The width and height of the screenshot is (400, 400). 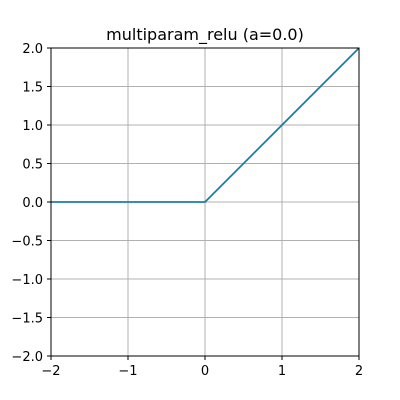 What do you see at coordinates (27, 280) in the screenshot?
I see `y-tick-label: −1.0` at bounding box center [27, 280].